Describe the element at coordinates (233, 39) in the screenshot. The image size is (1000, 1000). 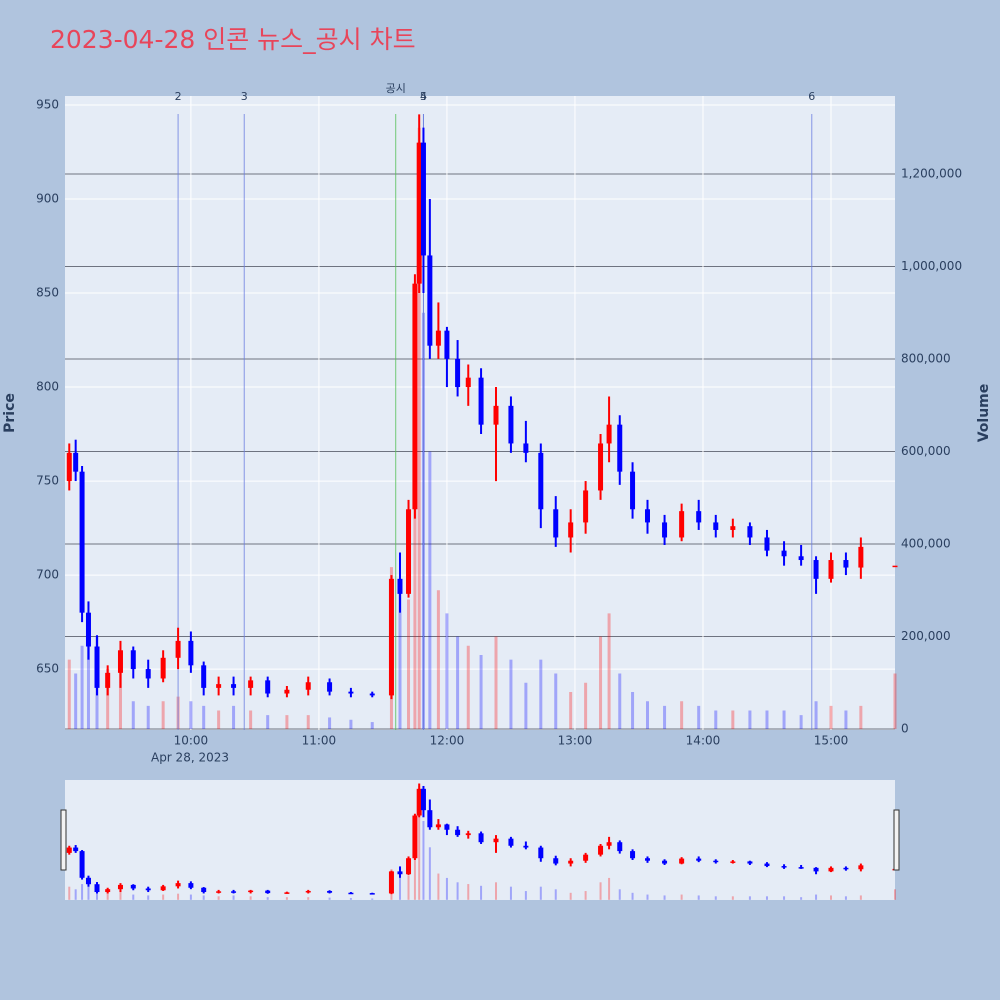
I see `chart-title: 2023-04-28 인콘 뉴스_공시 차트` at that location.